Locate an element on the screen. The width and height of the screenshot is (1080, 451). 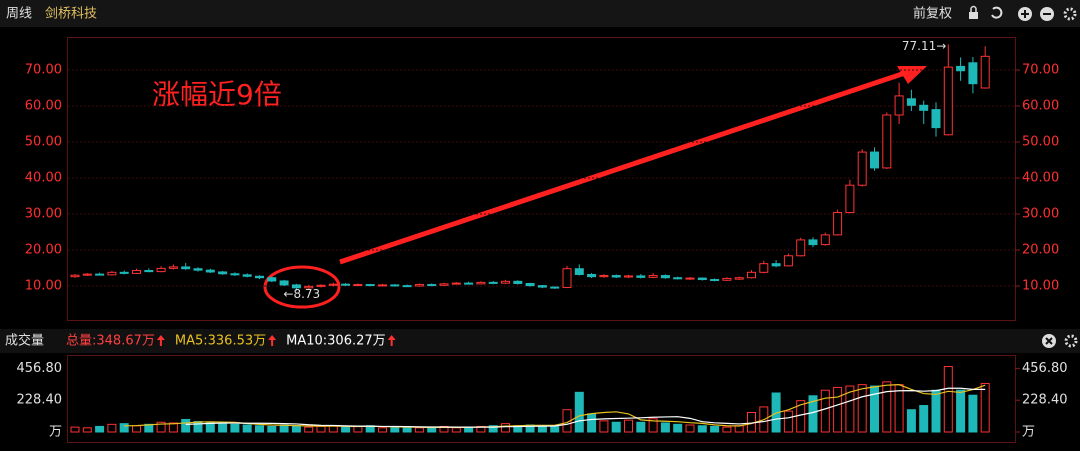
toolbar-icons is located at coordinates (1023, 13).